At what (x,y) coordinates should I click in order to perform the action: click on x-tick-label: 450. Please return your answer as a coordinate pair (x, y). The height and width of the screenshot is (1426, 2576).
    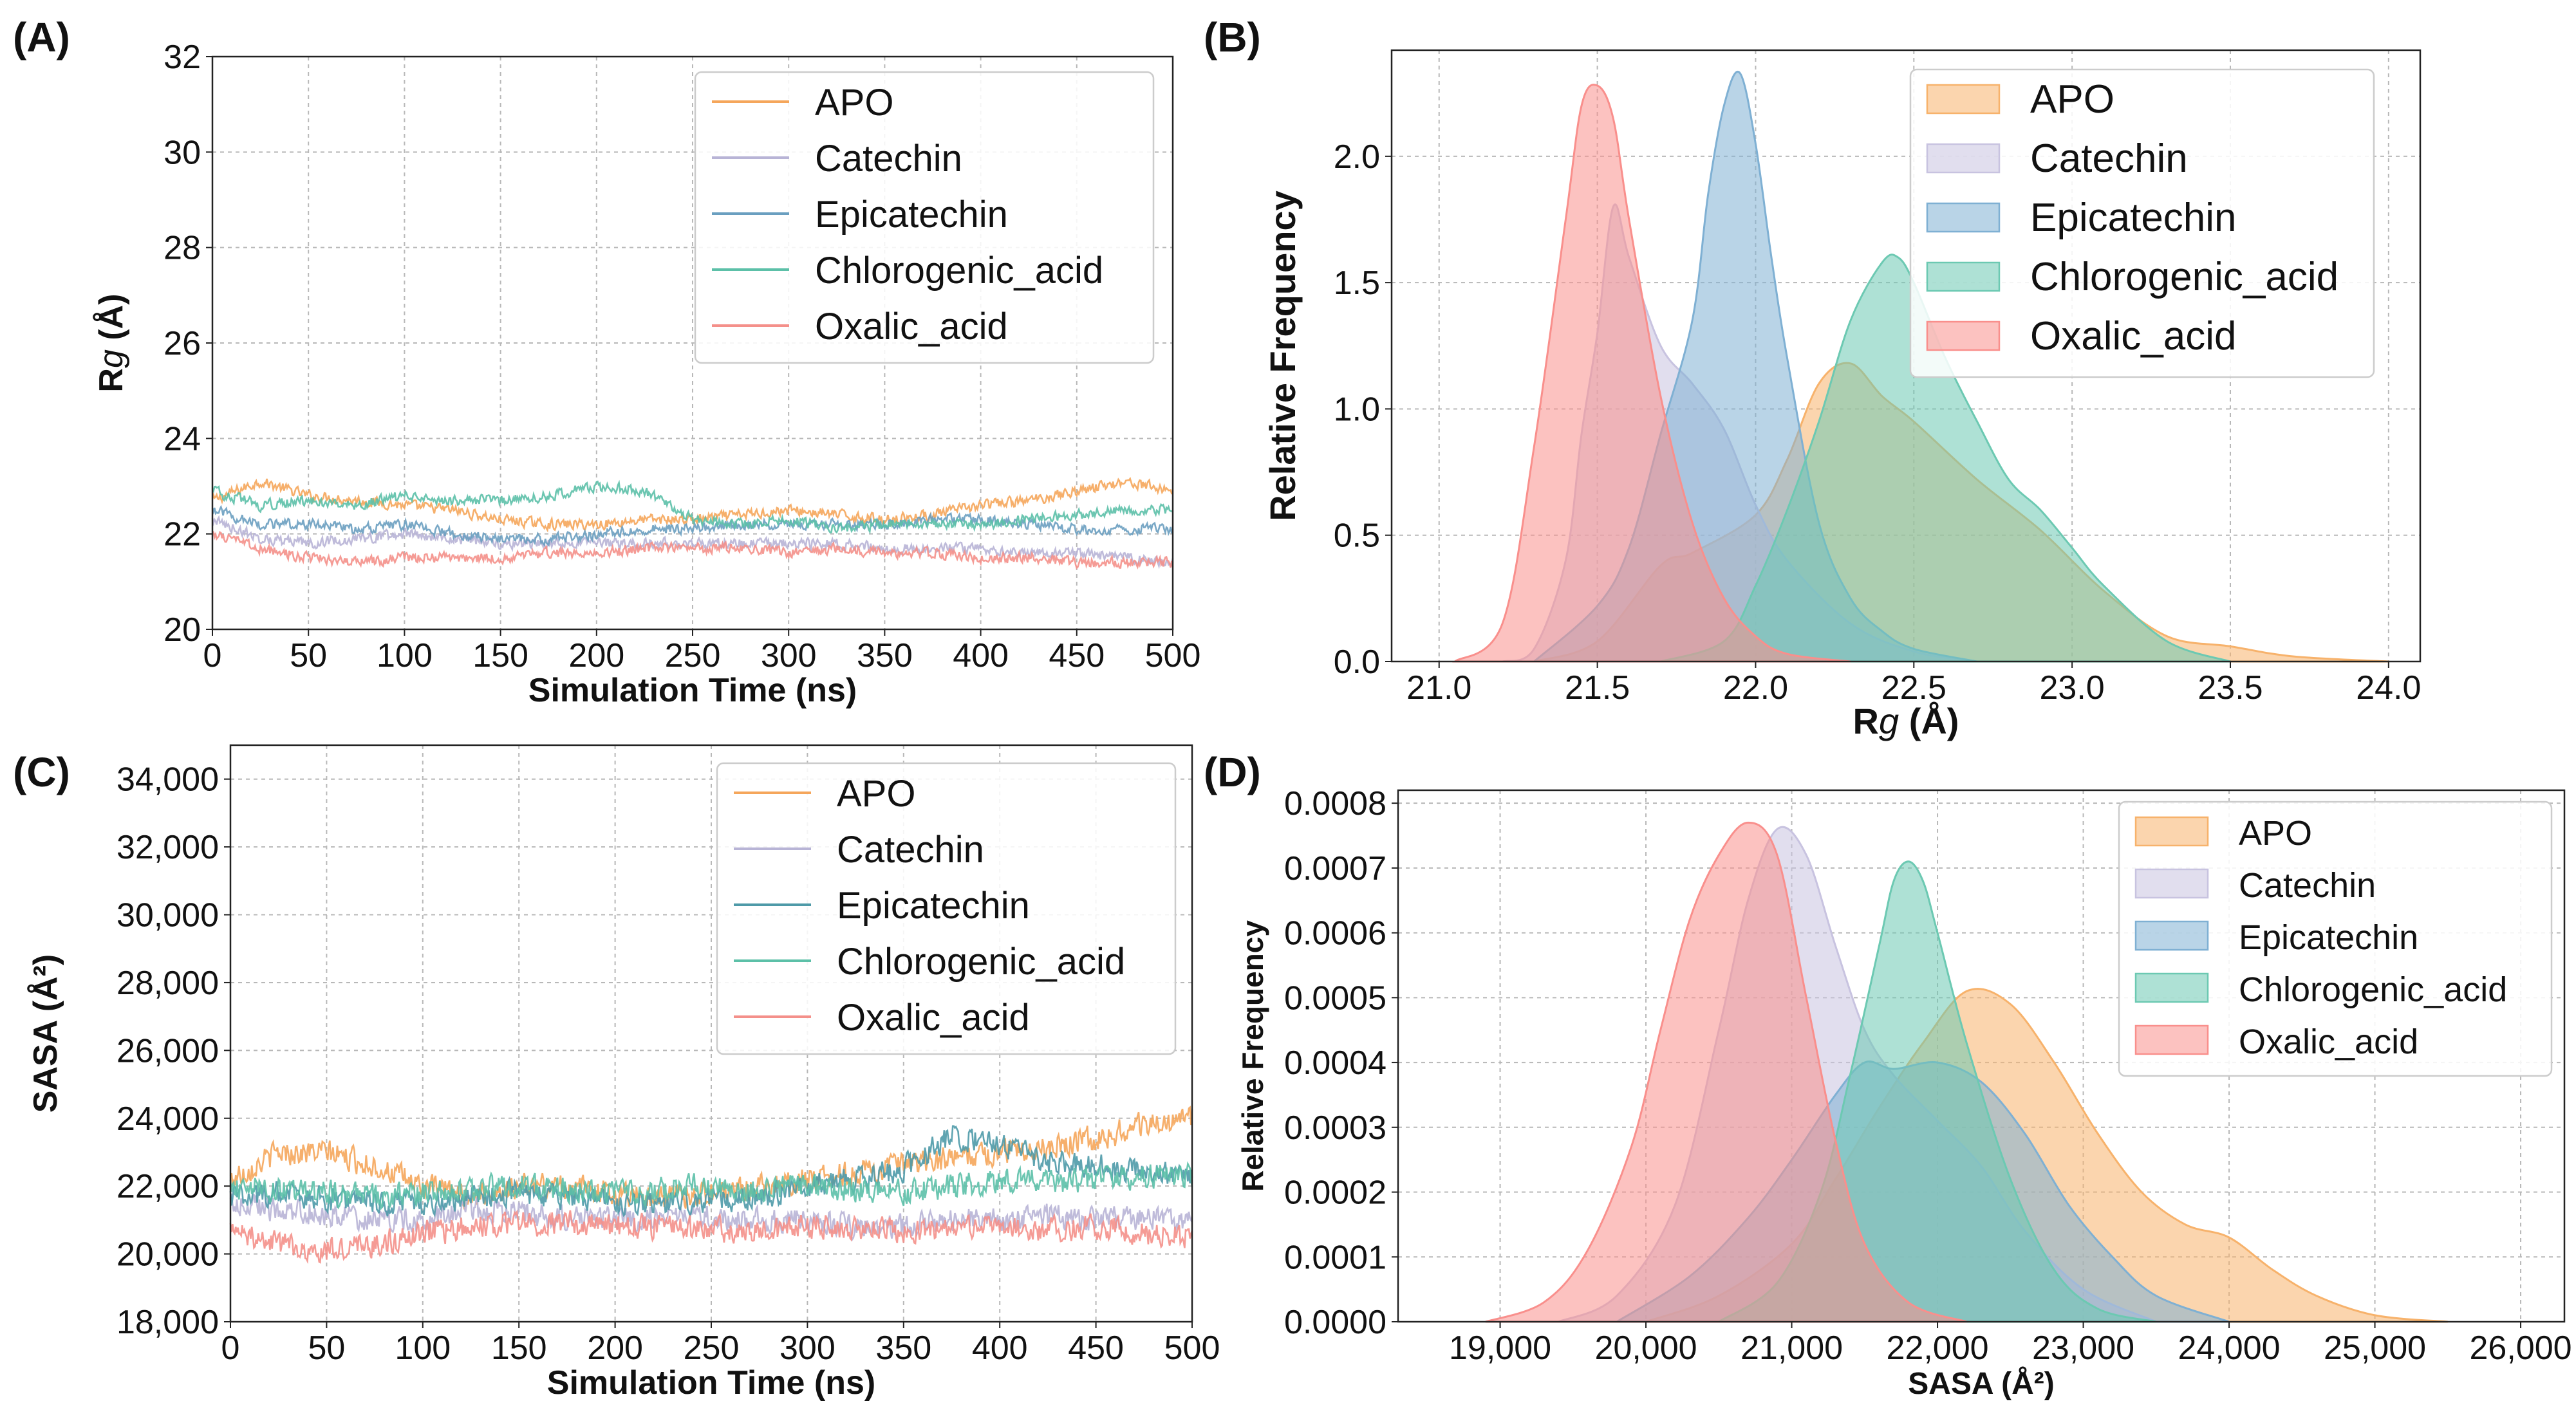
    Looking at the image, I should click on (1096, 1348).